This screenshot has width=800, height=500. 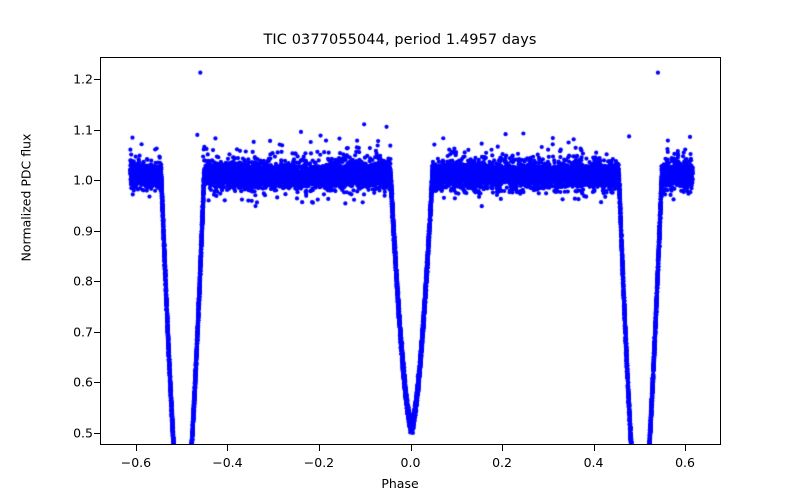 I want to click on y-tick-label: 0.6, so click(x=83, y=382).